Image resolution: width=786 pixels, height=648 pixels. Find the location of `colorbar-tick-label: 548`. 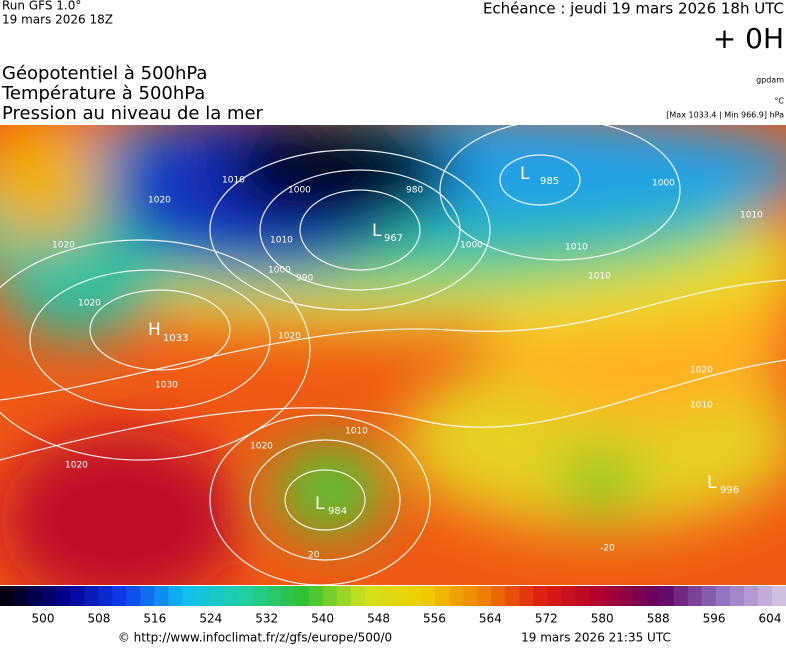

colorbar-tick-label: 548 is located at coordinates (378, 619).